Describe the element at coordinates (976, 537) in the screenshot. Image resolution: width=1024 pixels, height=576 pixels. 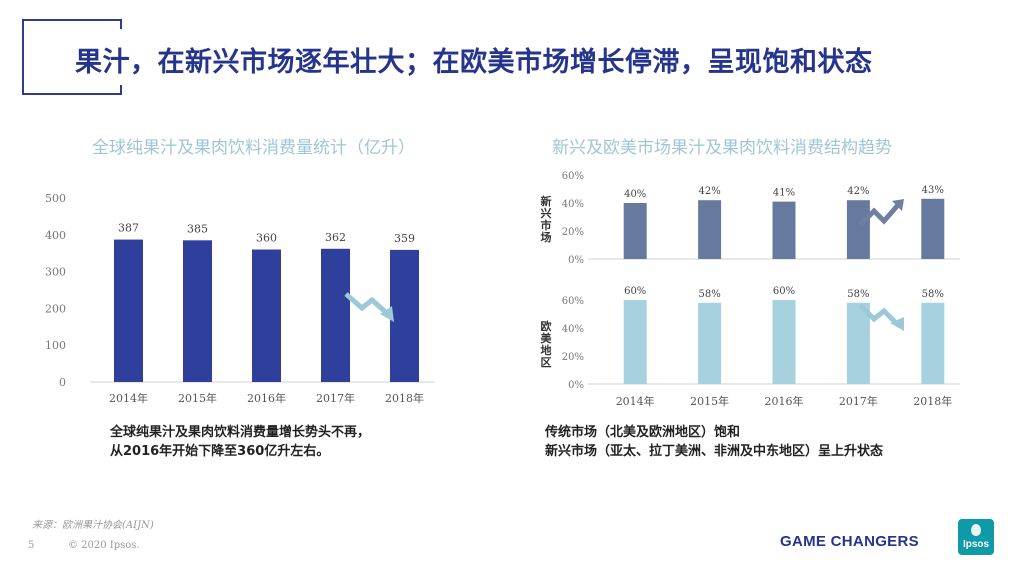
I see `ipsos-logo: Ipsos` at that location.